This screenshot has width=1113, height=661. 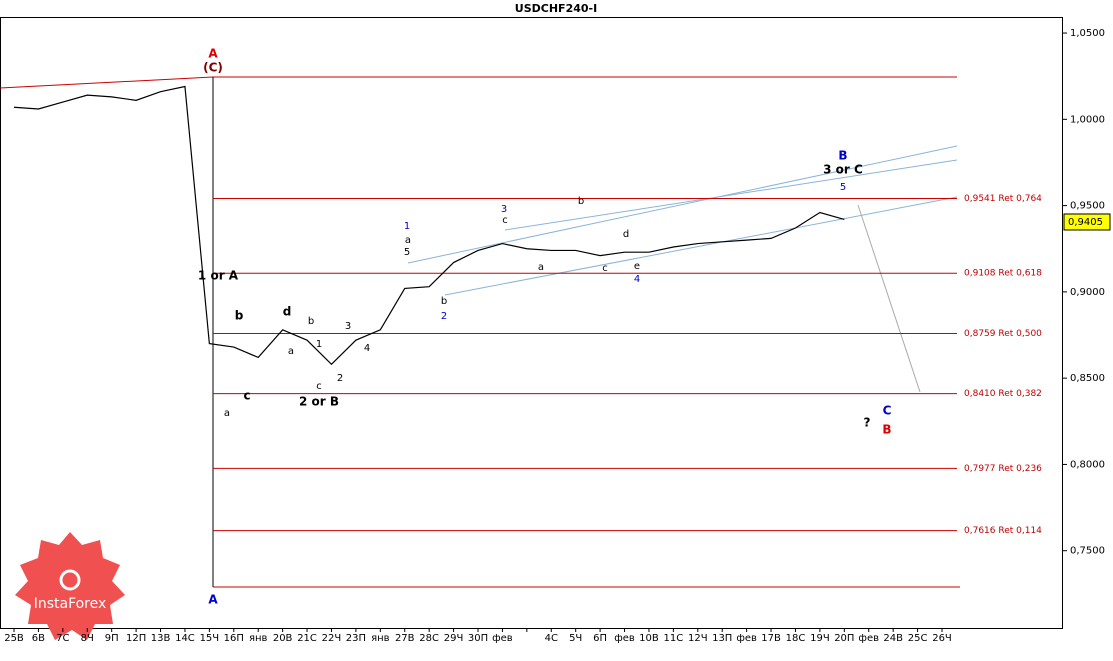 I want to click on x-tick-label: 7C, so click(x=62, y=638).